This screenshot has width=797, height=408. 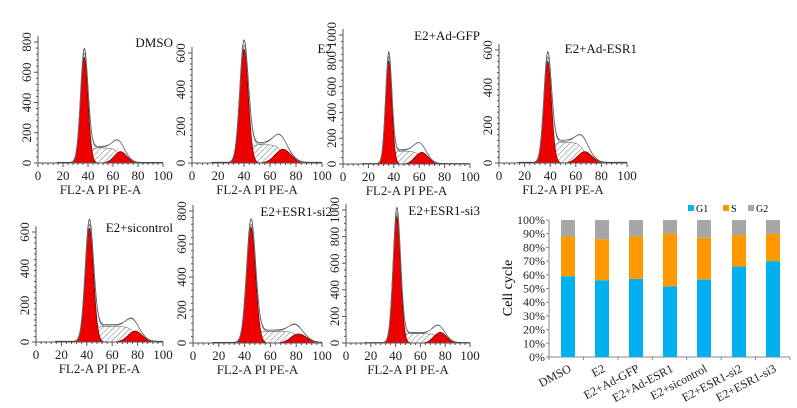 What do you see at coordinates (734, 209) in the screenshot?
I see `legend-label: S` at bounding box center [734, 209].